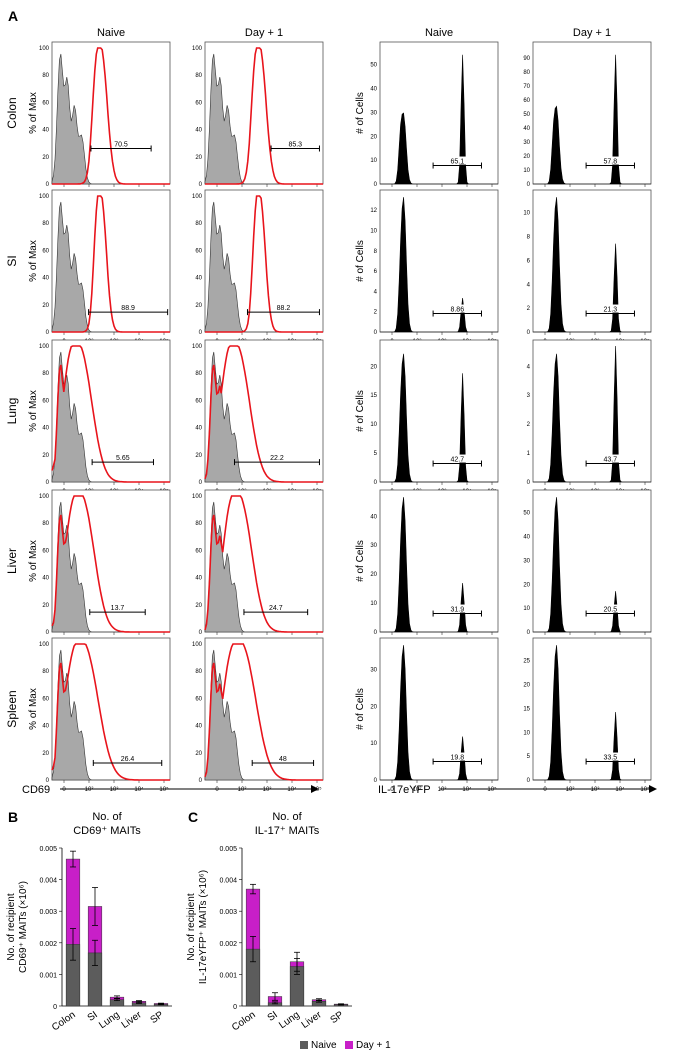  I want to click on y-tick-label: 0.004, so click(228, 881).